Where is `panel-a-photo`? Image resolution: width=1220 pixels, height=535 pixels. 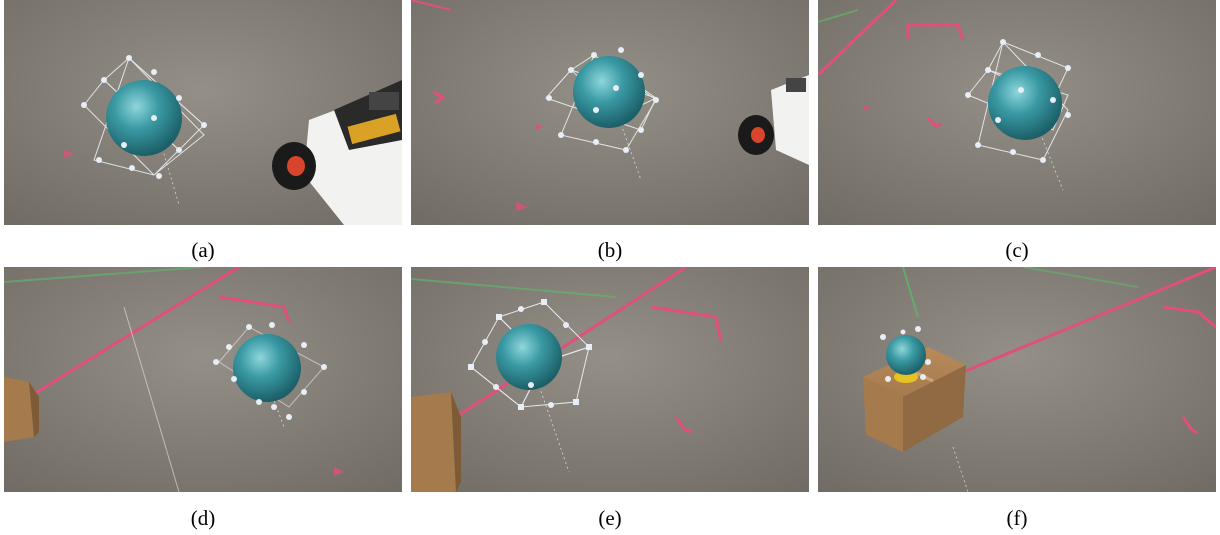
panel-a-photo is located at coordinates (203, 112).